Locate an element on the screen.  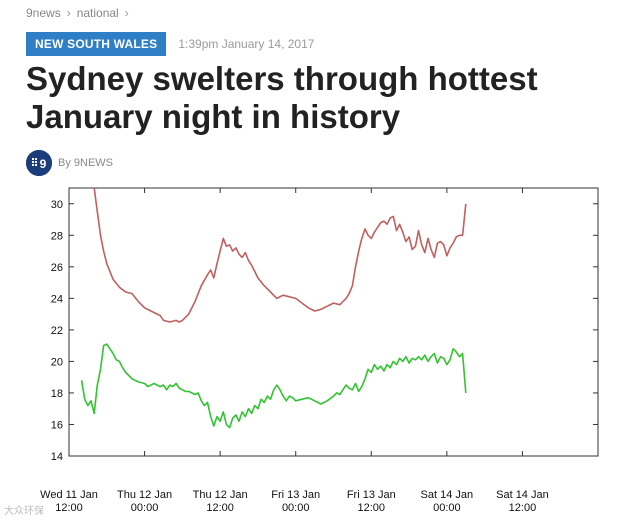
y-tick-label: 18 is located at coordinates (57, 394).